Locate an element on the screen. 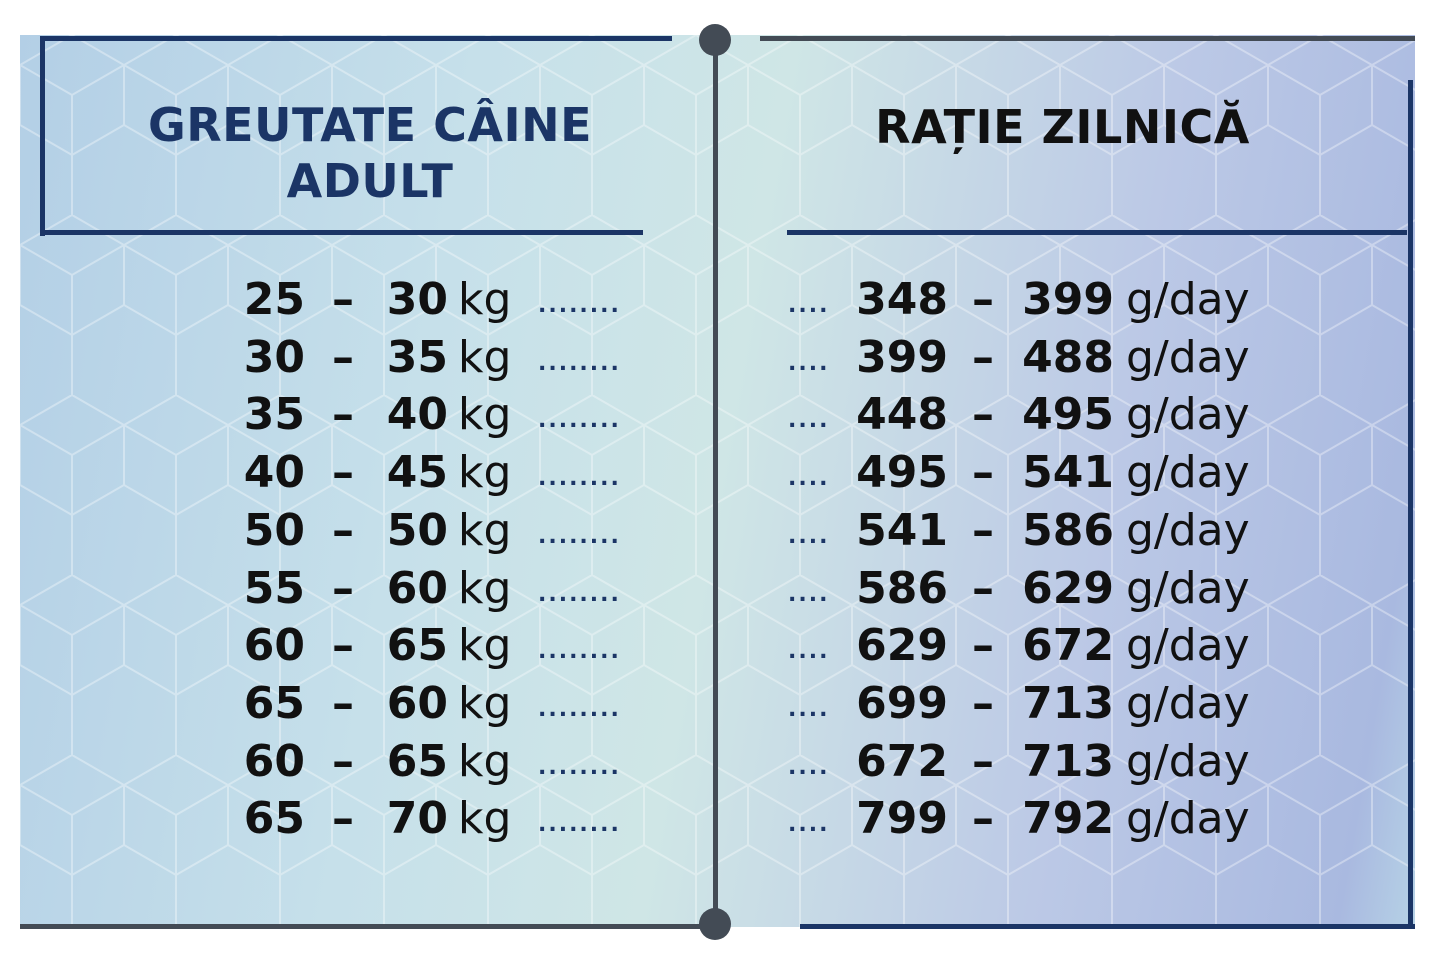  left-header-top-border is located at coordinates (356, 38).